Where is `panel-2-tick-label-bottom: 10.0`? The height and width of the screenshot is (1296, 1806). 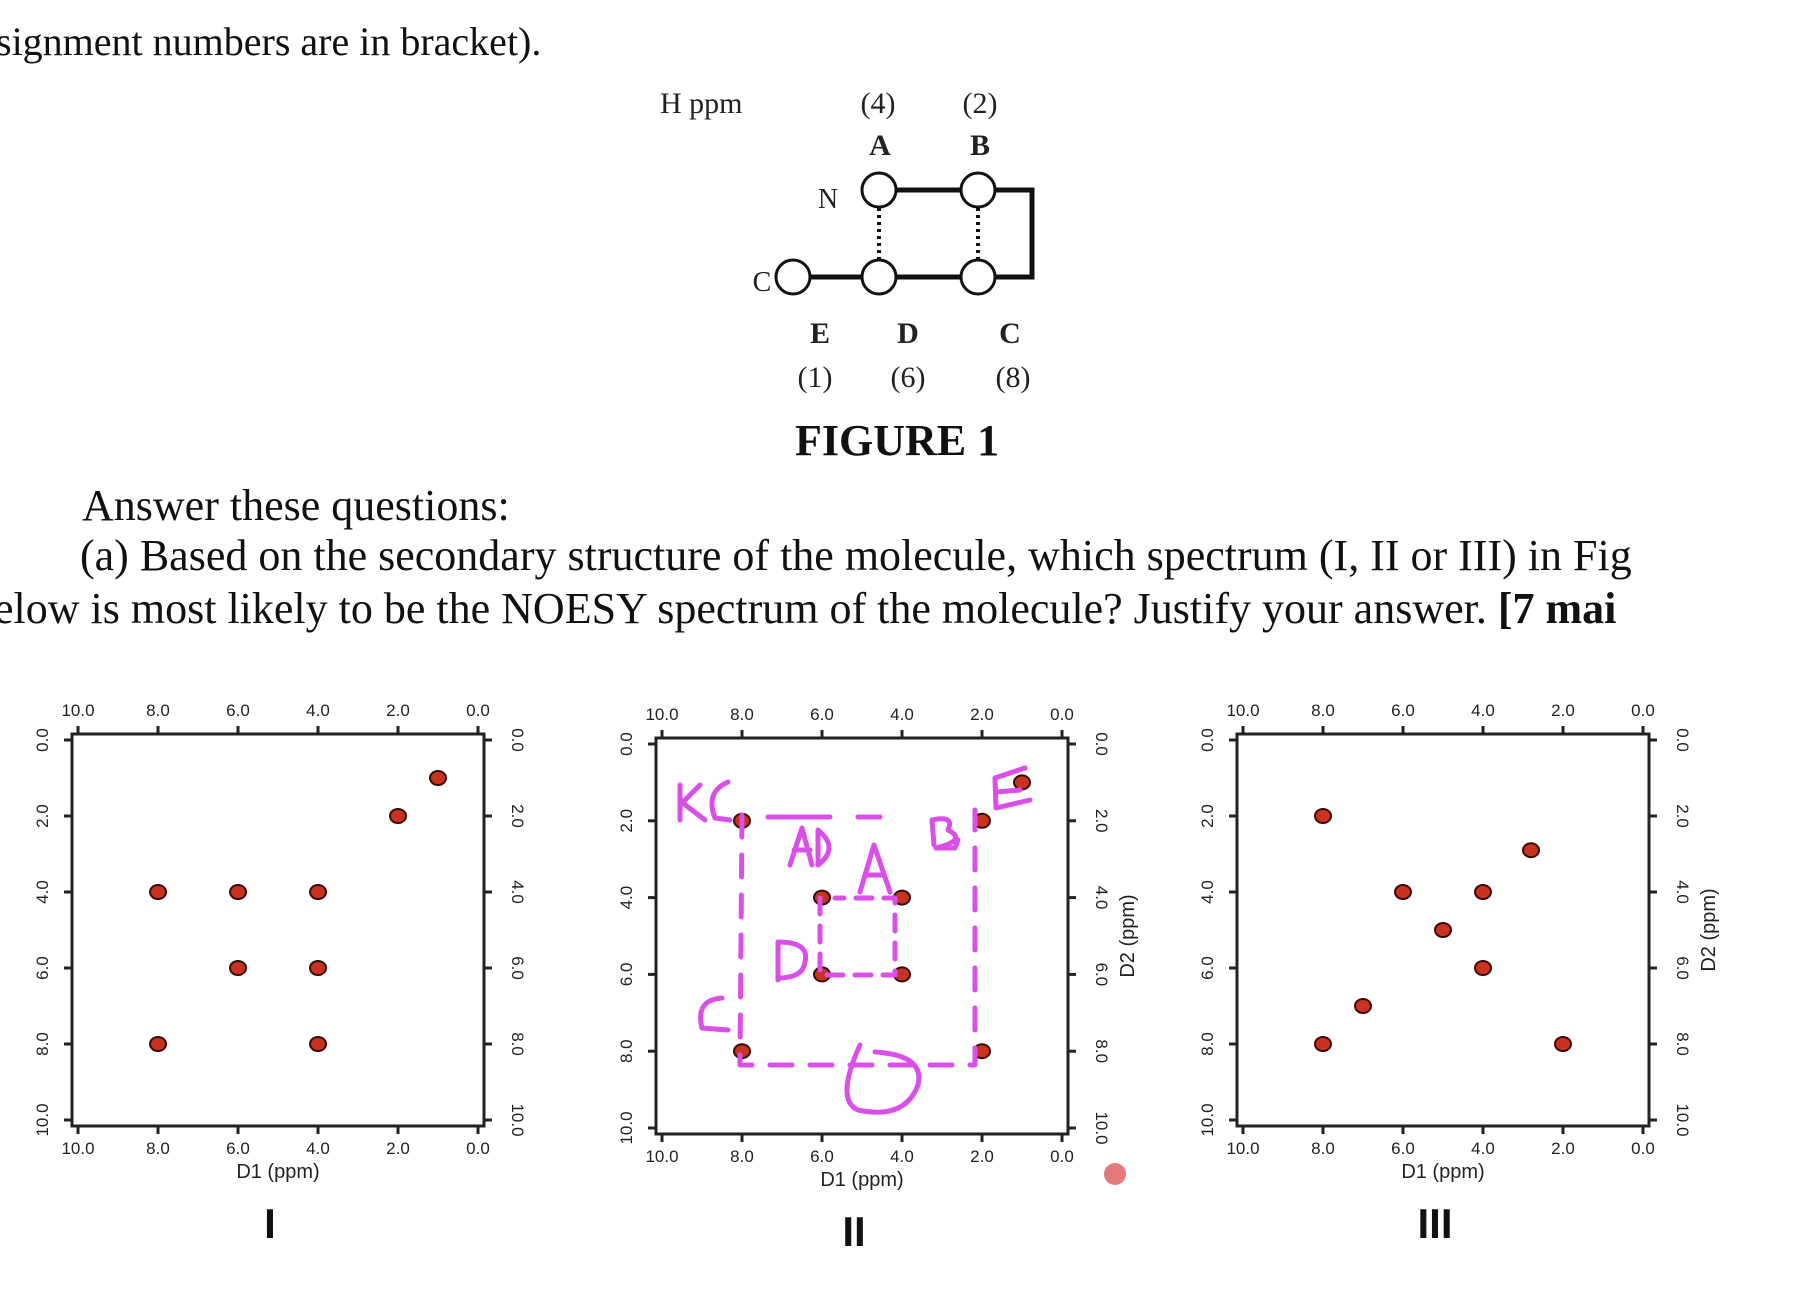
panel-2-tick-label-bottom: 10.0 is located at coordinates (661, 1156).